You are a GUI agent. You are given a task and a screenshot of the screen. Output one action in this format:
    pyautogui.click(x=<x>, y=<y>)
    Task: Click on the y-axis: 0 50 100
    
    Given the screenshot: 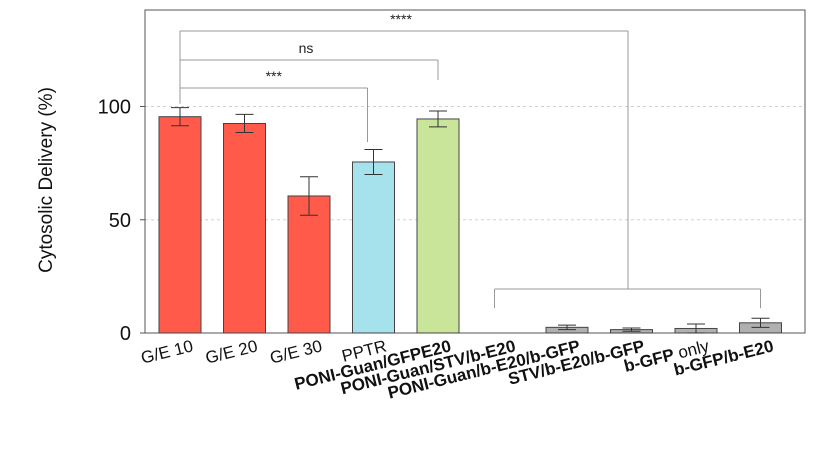 What is the action you would take?
    pyautogui.click(x=121, y=221)
    